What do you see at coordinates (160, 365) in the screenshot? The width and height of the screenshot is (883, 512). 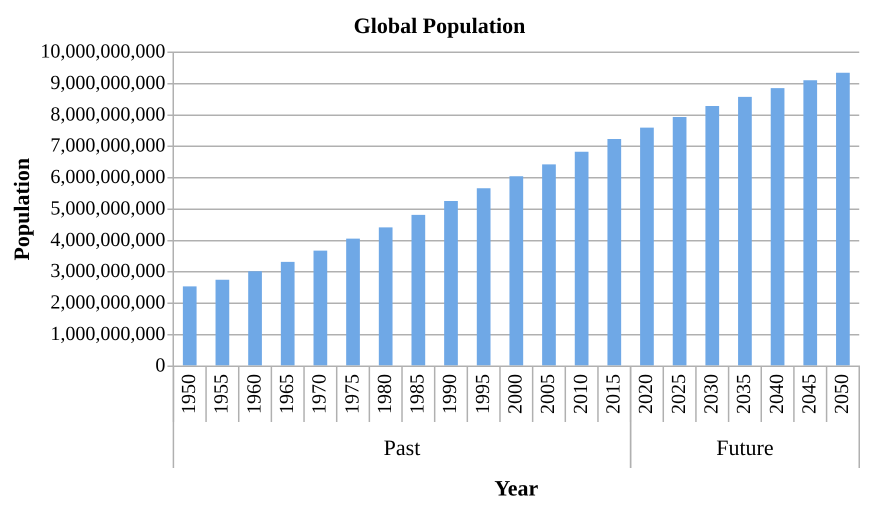 I see `y-tick-label: 0` at bounding box center [160, 365].